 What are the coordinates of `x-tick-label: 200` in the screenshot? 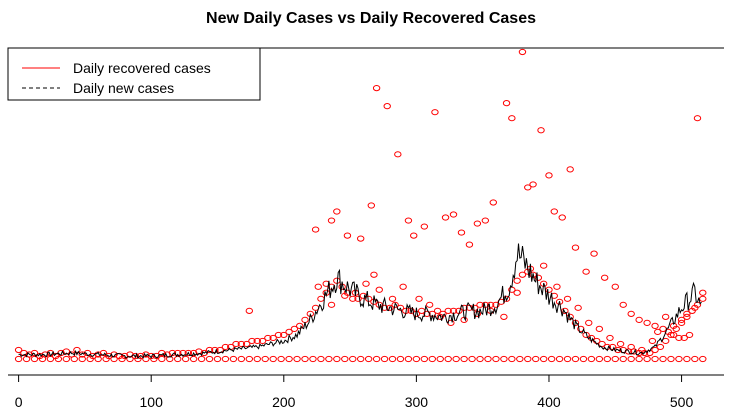 It's located at (284, 402).